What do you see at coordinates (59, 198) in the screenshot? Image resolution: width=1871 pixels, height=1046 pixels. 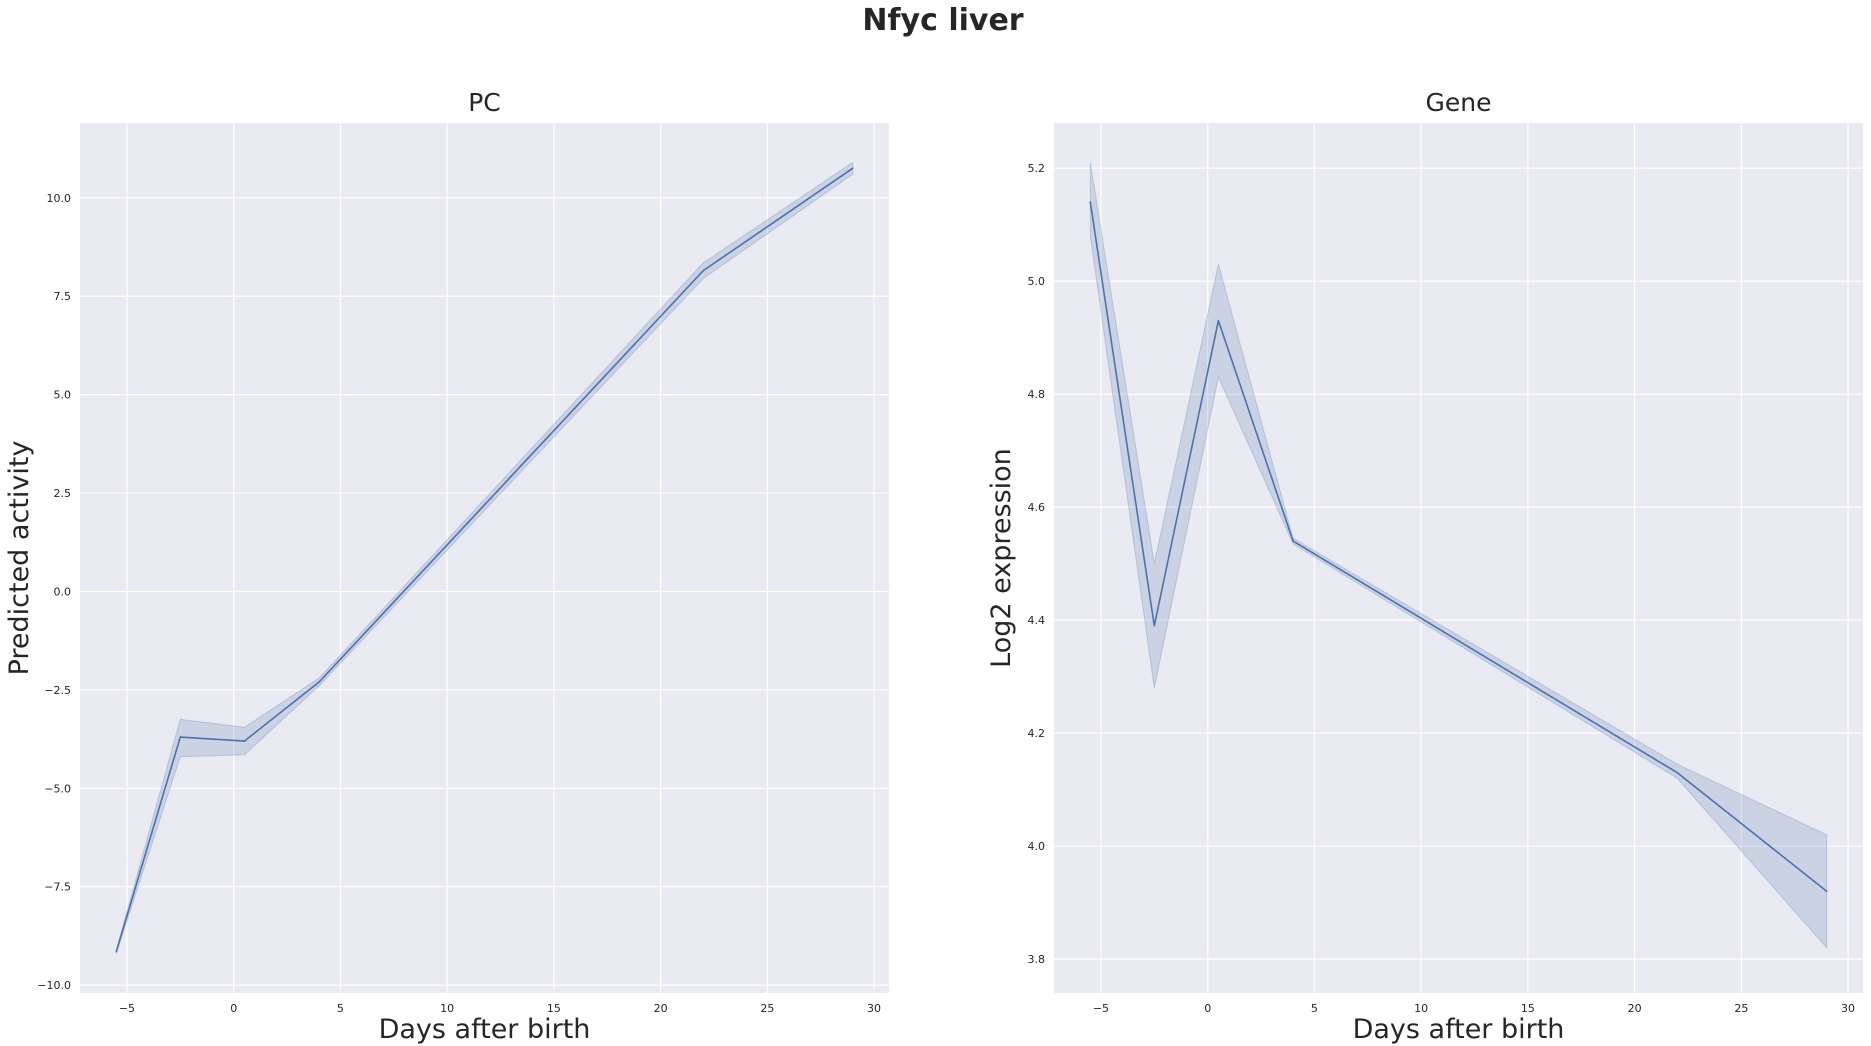 I see `y-tick-label: 10.0` at bounding box center [59, 198].